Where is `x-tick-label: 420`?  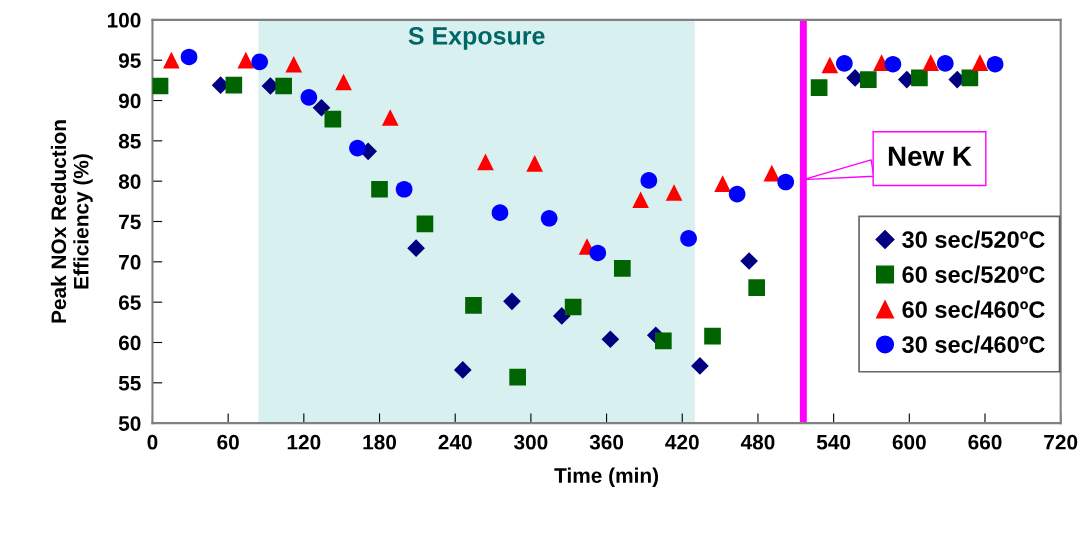
x-tick-label: 420 is located at coordinates (682, 442).